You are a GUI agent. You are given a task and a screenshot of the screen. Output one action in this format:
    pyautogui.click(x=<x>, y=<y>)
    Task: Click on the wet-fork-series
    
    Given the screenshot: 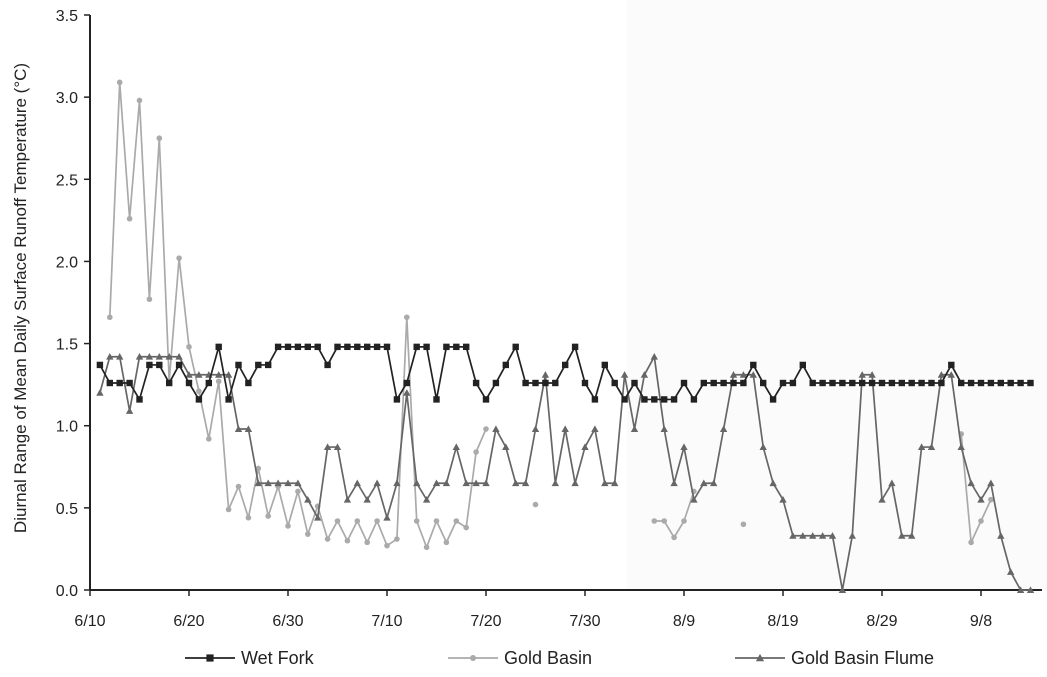 What is the action you would take?
    pyautogui.click(x=565, y=373)
    